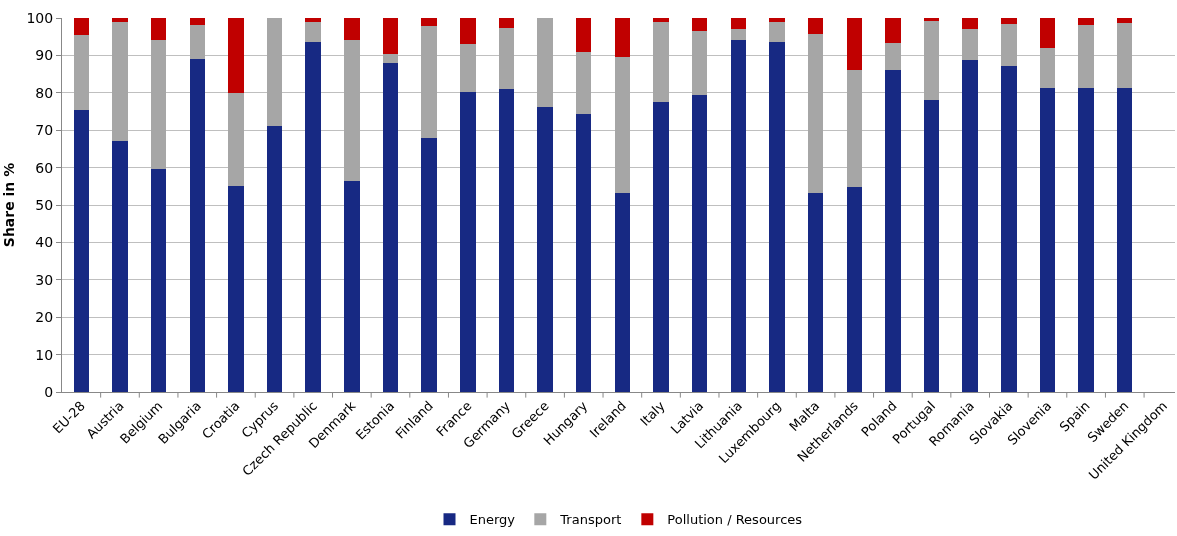 The height and width of the screenshot is (536, 1177). I want to click on legend-label: Transport, so click(590, 520).